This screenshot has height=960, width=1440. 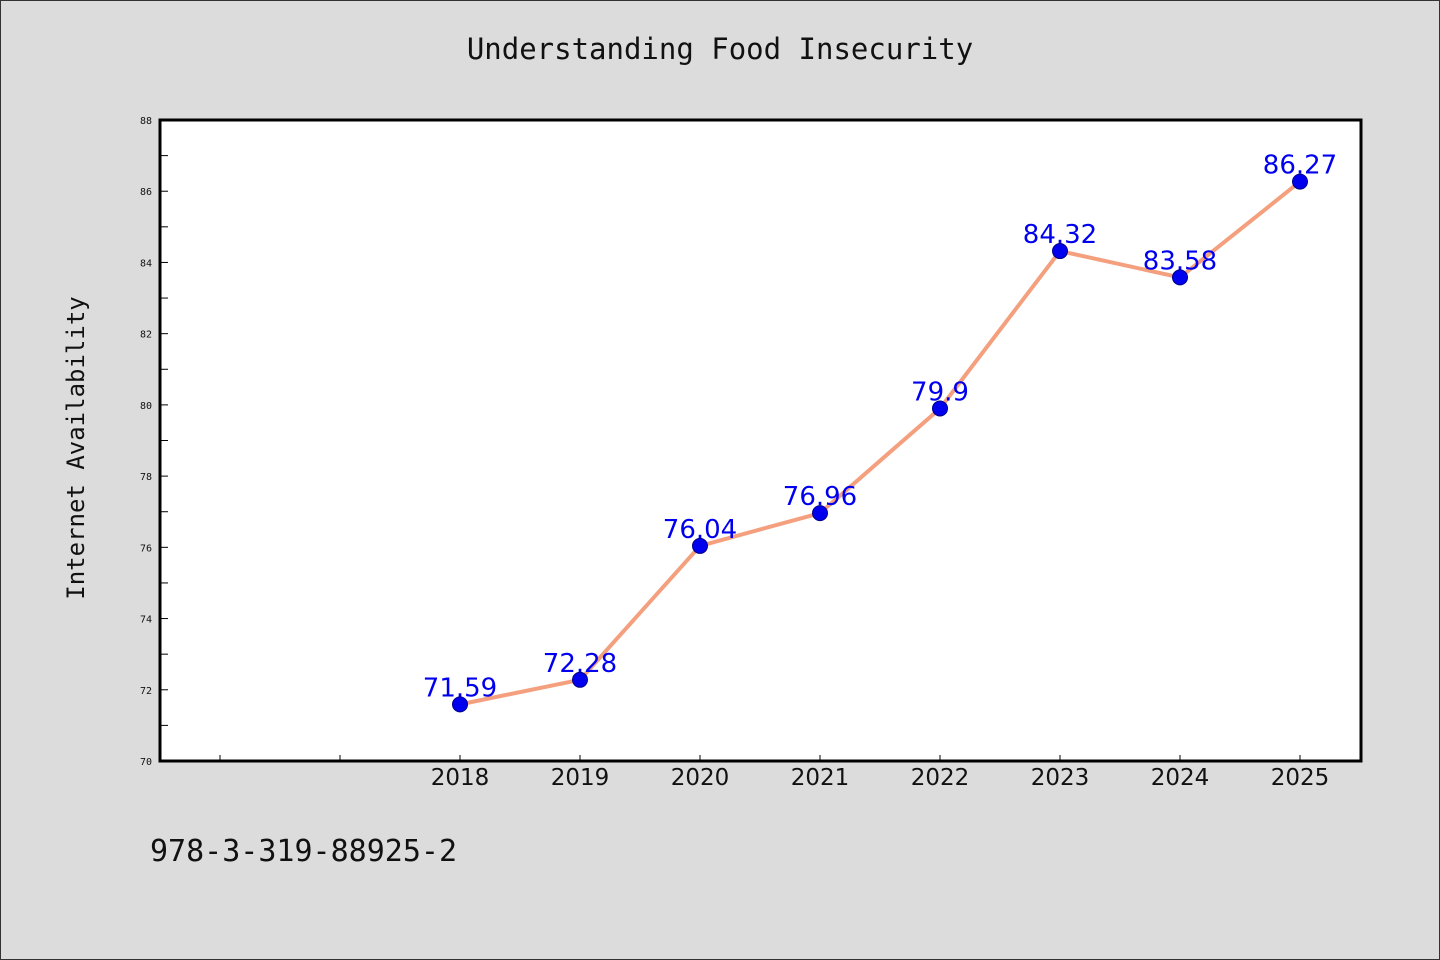 What do you see at coordinates (1180, 261) in the screenshot?
I see `data-label: 83.58` at bounding box center [1180, 261].